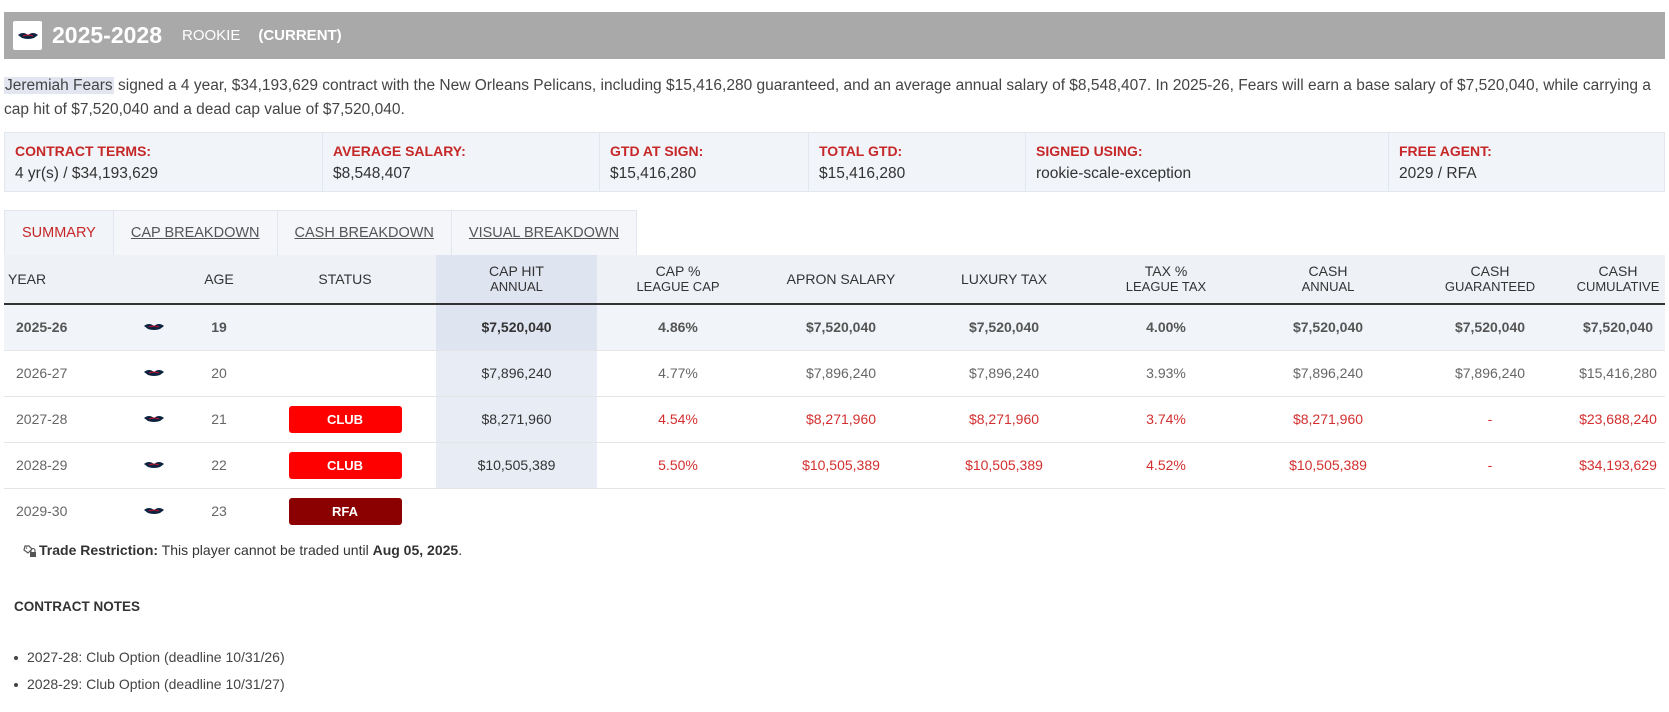 The height and width of the screenshot is (712, 1669). What do you see at coordinates (516, 327) in the screenshot?
I see `cell-cap-hit: $7,520,040` at bounding box center [516, 327].